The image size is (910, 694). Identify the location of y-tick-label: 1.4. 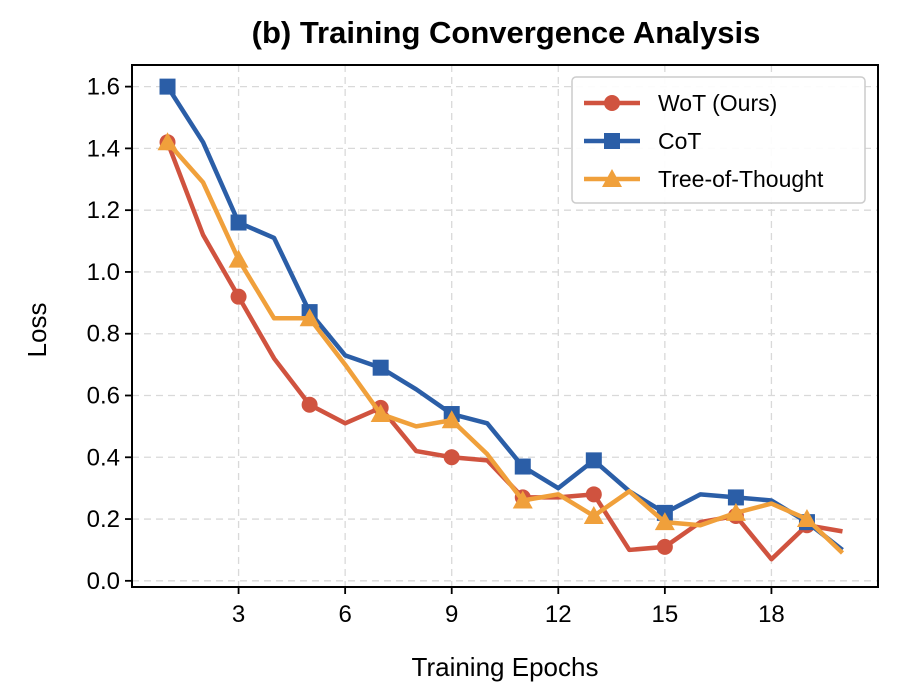
(103, 148).